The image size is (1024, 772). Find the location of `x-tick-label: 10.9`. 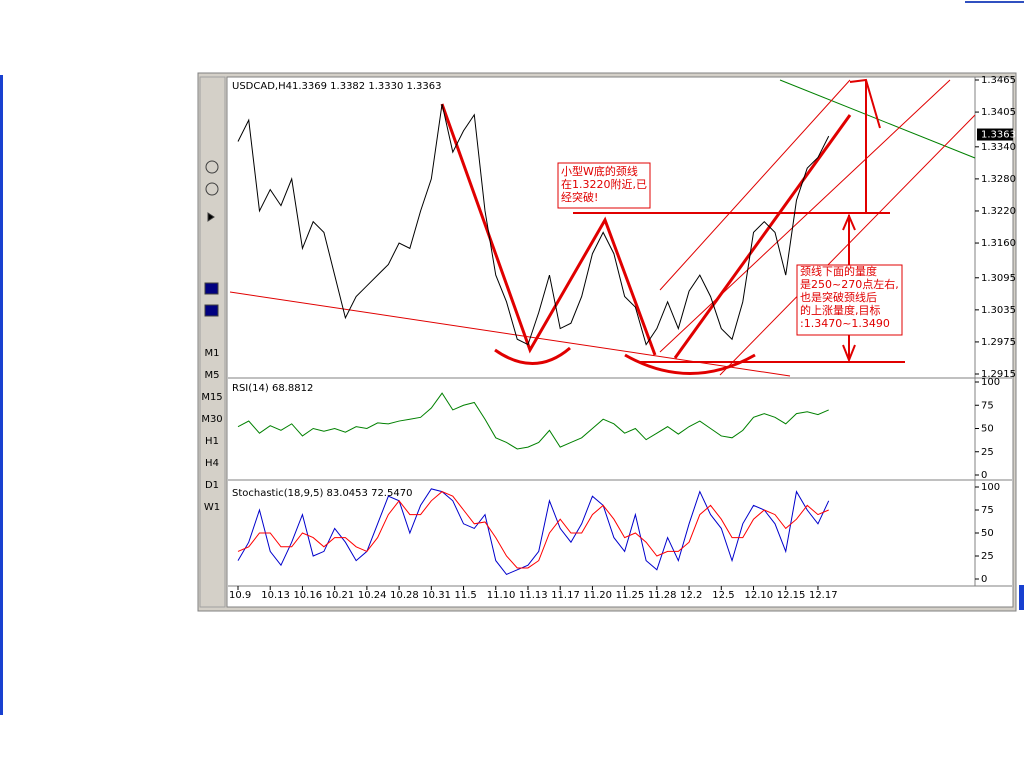

x-tick-label: 10.9 is located at coordinates (240, 595).